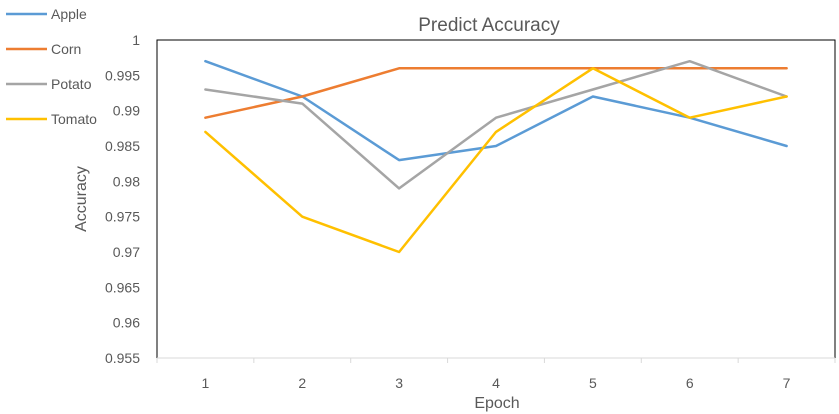 This screenshot has height=414, width=839. Describe the element at coordinates (69, 14) in the screenshot. I see `legend-label-apple: Apple` at that location.